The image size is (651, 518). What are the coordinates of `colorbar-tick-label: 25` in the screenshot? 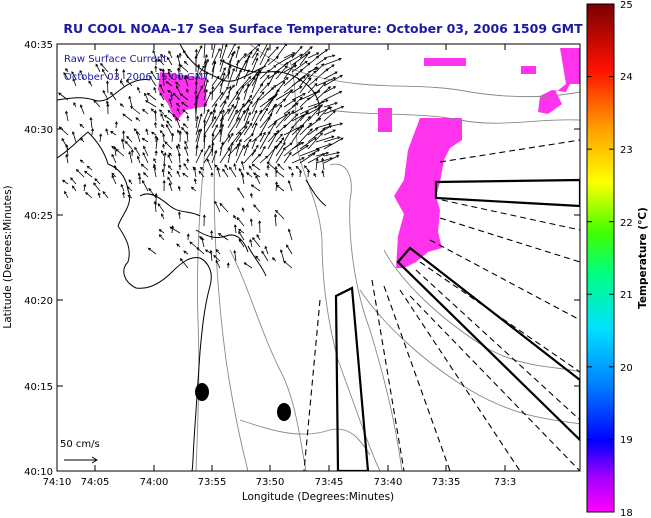 It's located at (626, 5).